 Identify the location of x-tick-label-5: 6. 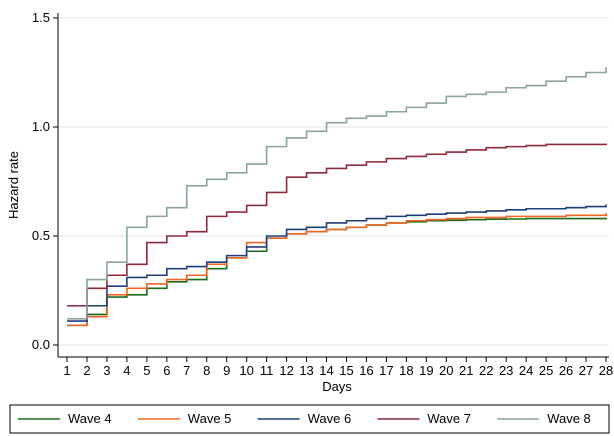
(166, 370).